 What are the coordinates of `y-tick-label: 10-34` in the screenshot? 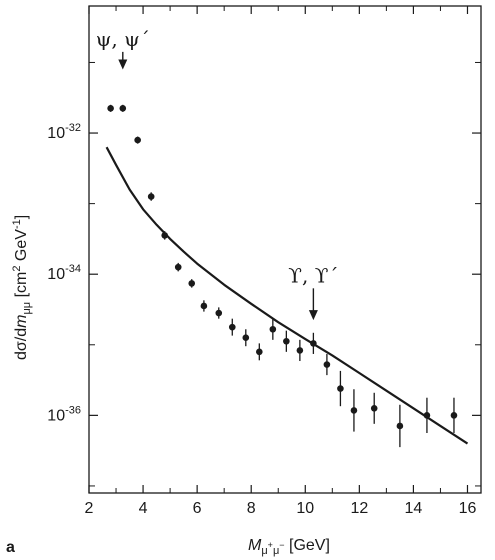 It's located at (64, 273).